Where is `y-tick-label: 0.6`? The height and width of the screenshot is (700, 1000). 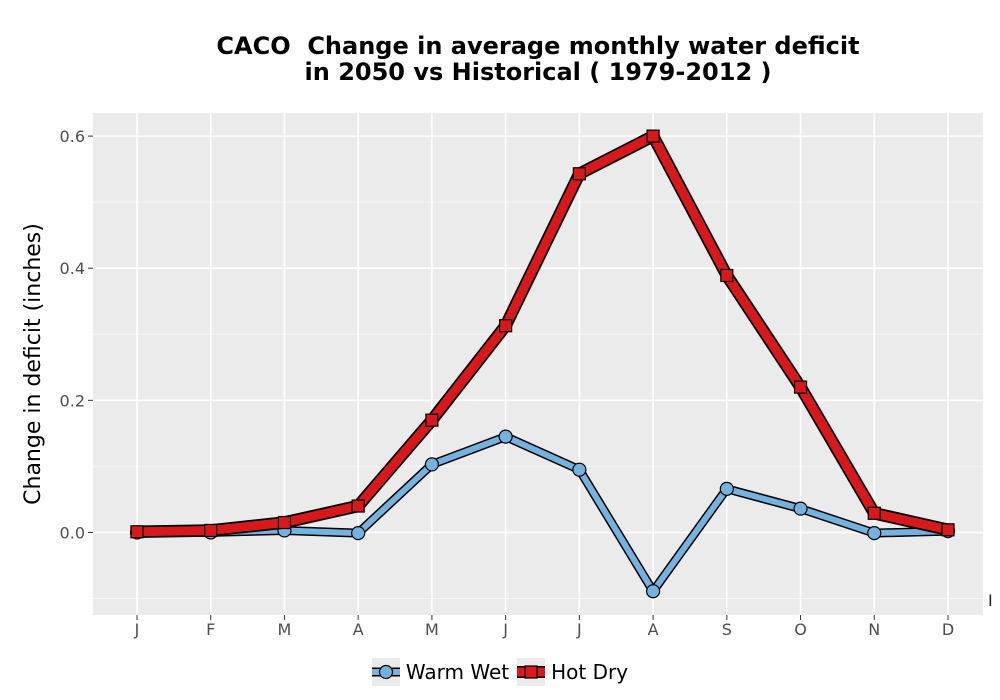
y-tick-label: 0.6 is located at coordinates (72, 136).